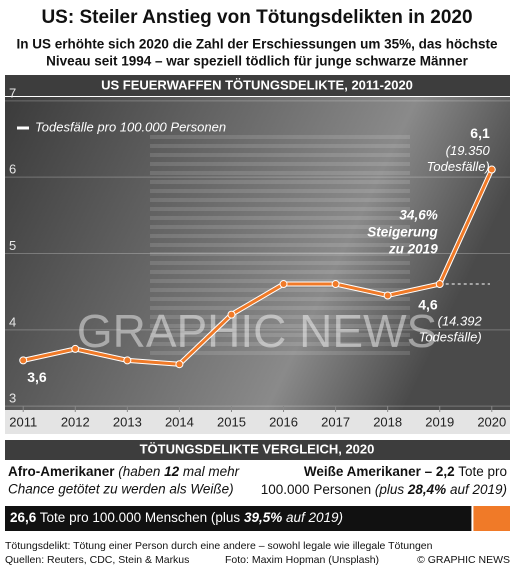  What do you see at coordinates (127, 421) in the screenshot?
I see `x-tick-label: 2013` at bounding box center [127, 421].